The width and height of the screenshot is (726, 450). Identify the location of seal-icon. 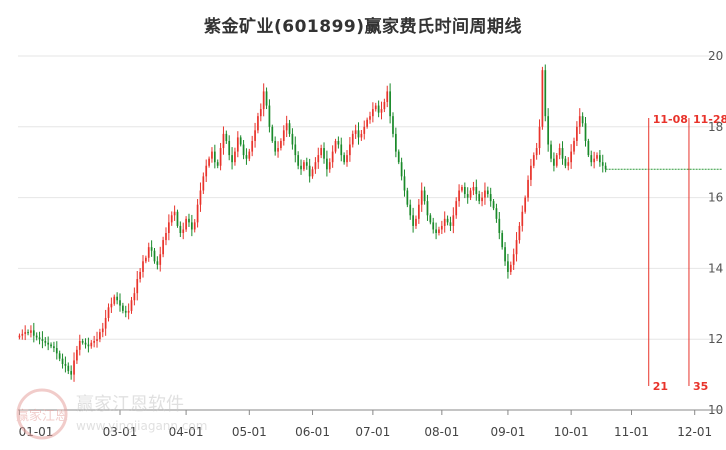
(42, 414).